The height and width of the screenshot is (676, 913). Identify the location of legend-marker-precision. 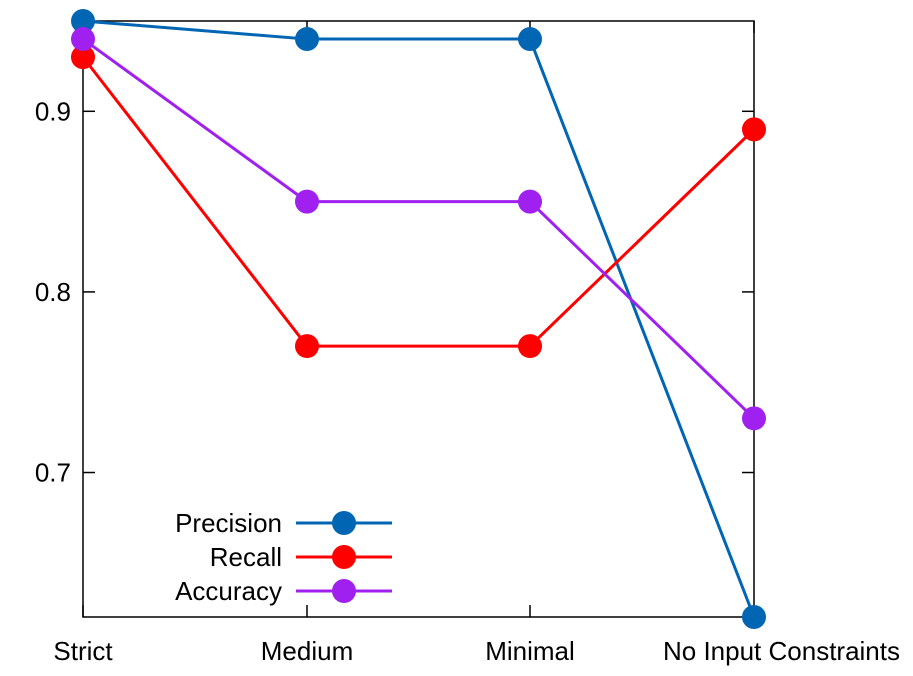
(344, 523).